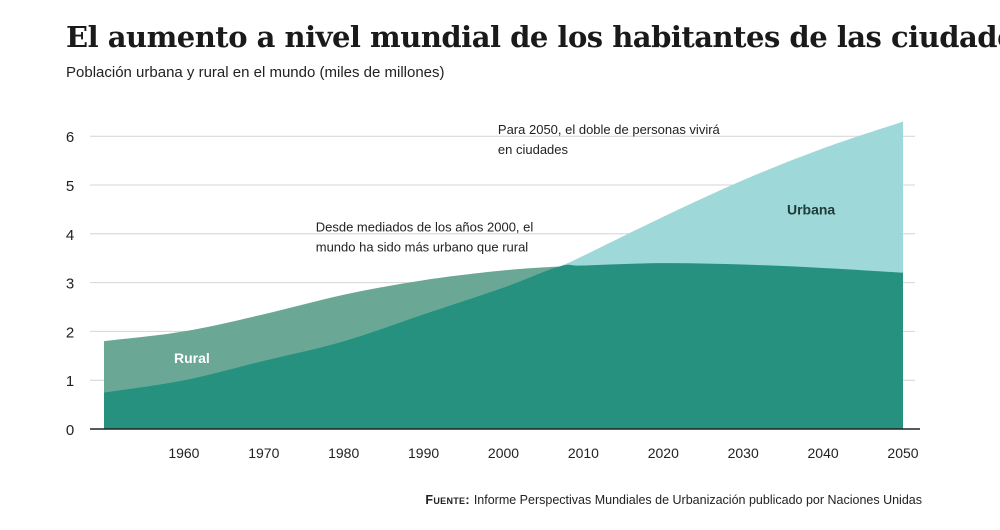 This screenshot has height=530, width=1000. Describe the element at coordinates (423, 453) in the screenshot. I see `x-tick-label: 1990` at that location.